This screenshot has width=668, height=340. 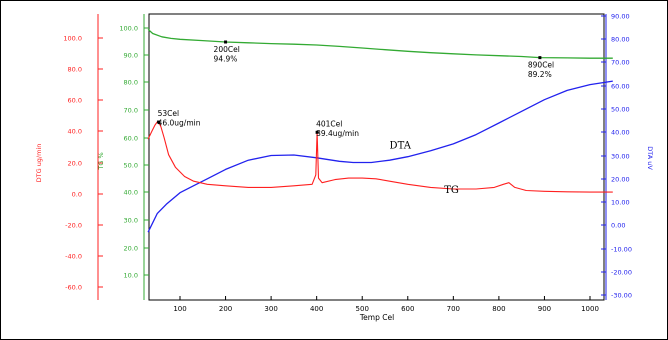 What do you see at coordinates (131, 276) in the screenshot?
I see `tg-tick-label: 10.0` at bounding box center [131, 276].